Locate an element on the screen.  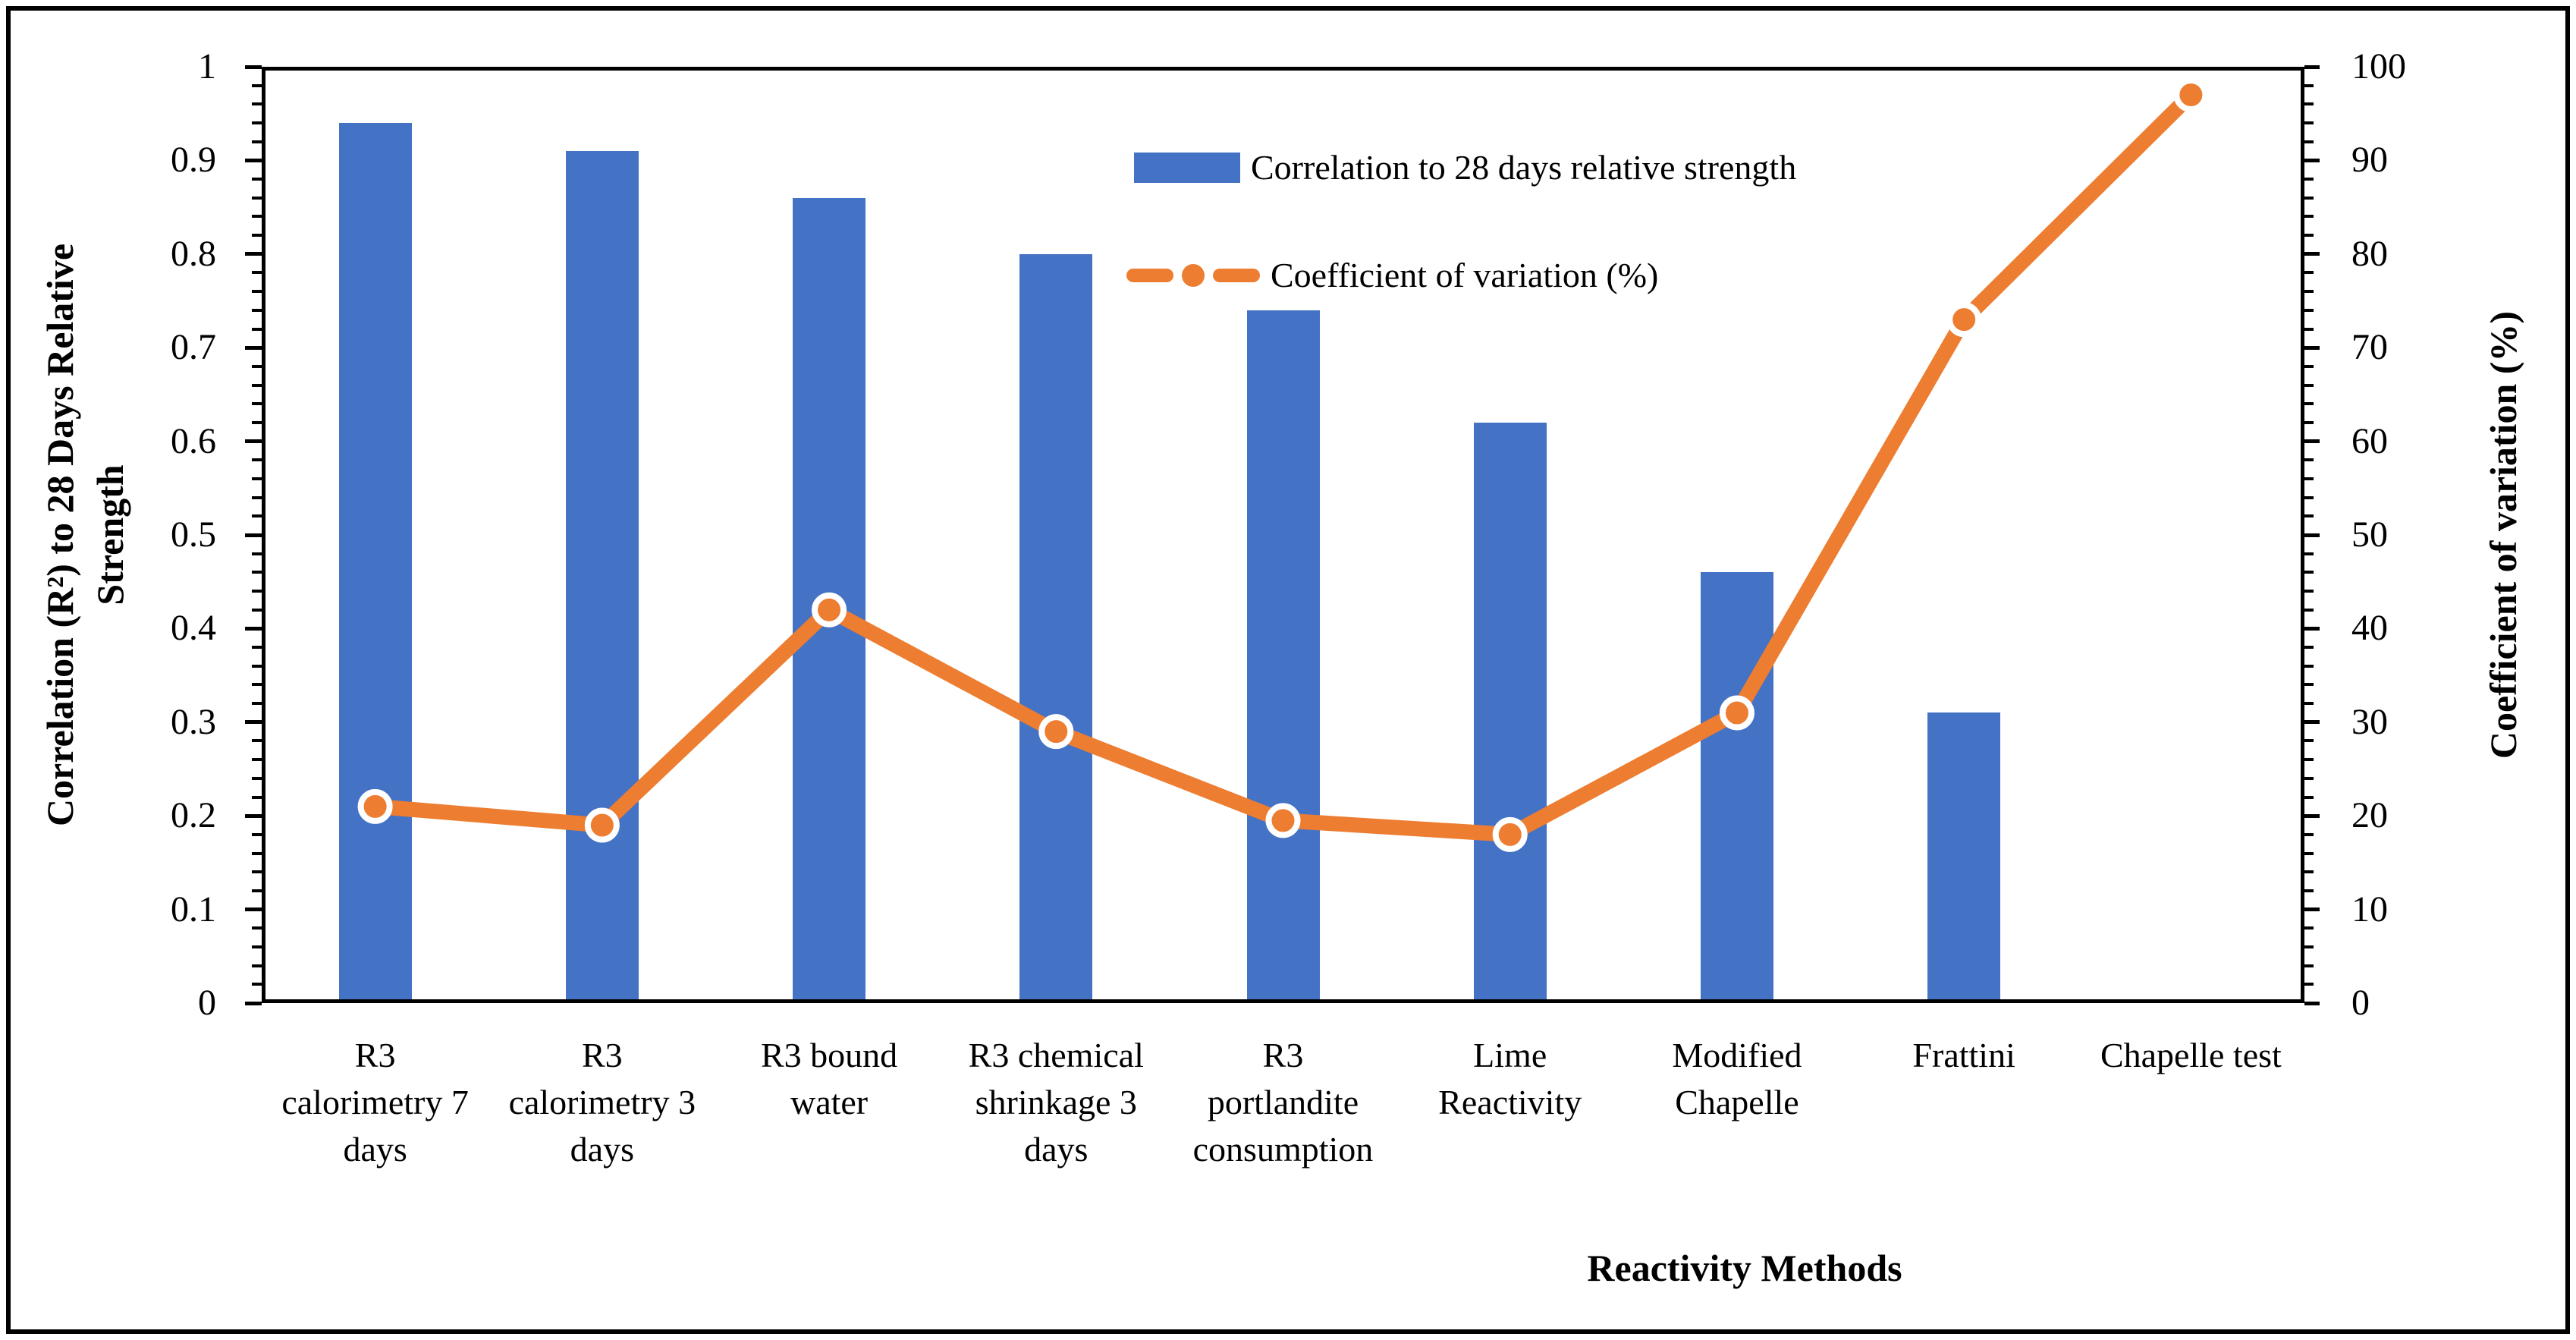
left-axis-tick-label: 0.7 is located at coordinates (193, 348).